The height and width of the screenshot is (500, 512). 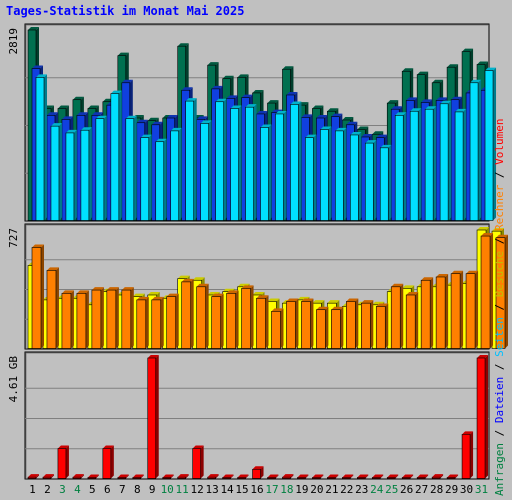 What do you see at coordinates (182, 489) in the screenshot?
I see `x-tick-label: 11` at bounding box center [182, 489].